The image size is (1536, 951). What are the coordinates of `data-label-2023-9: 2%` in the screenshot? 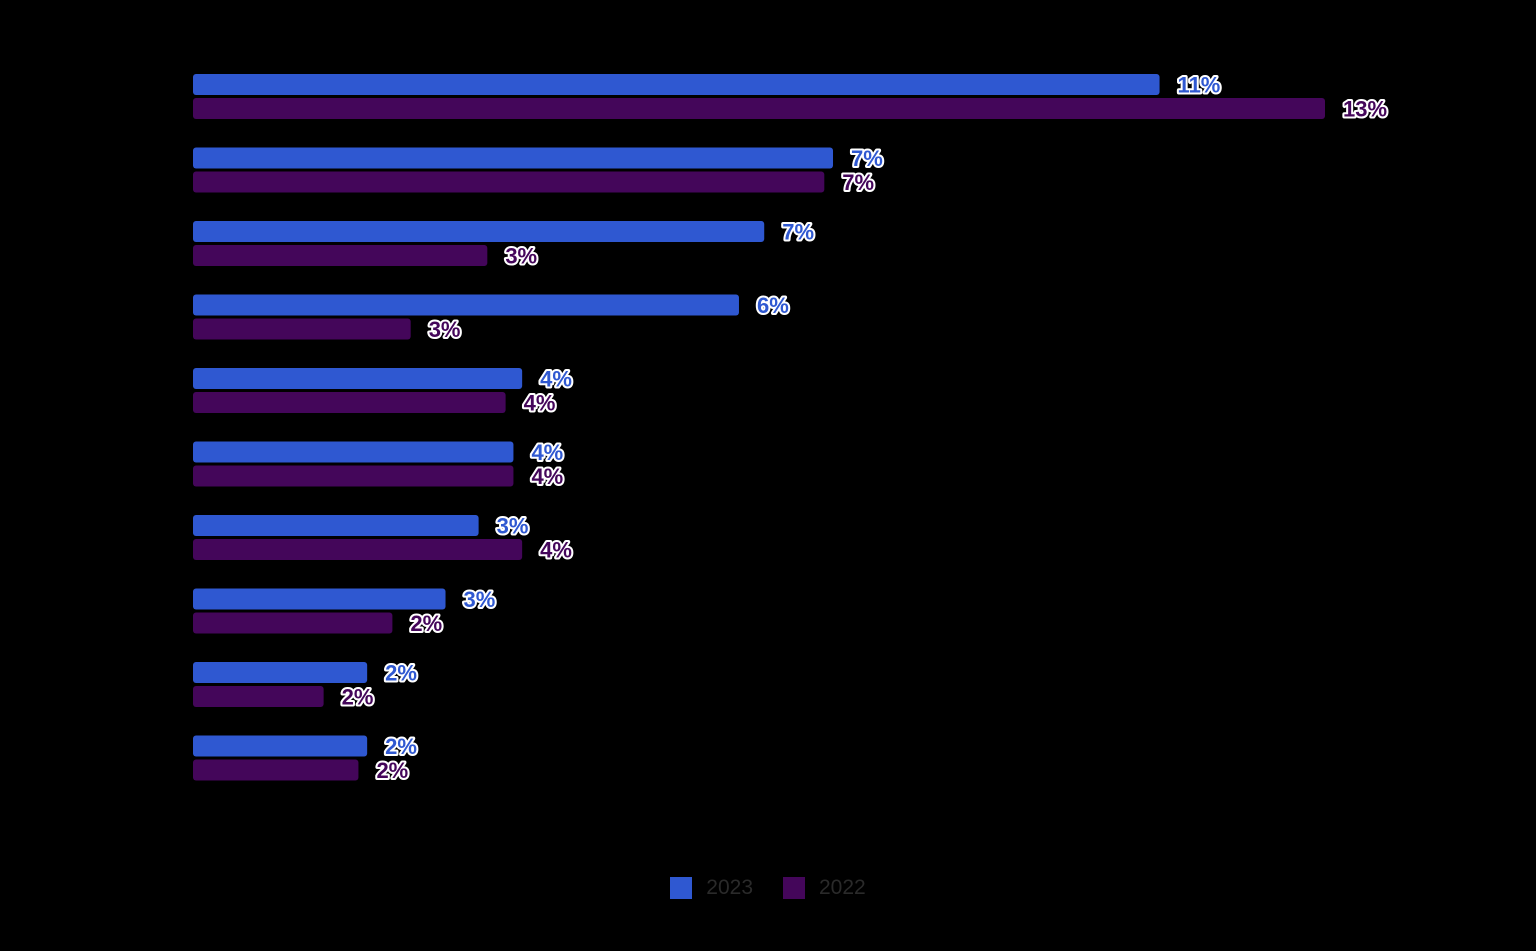 It's located at (401, 673).